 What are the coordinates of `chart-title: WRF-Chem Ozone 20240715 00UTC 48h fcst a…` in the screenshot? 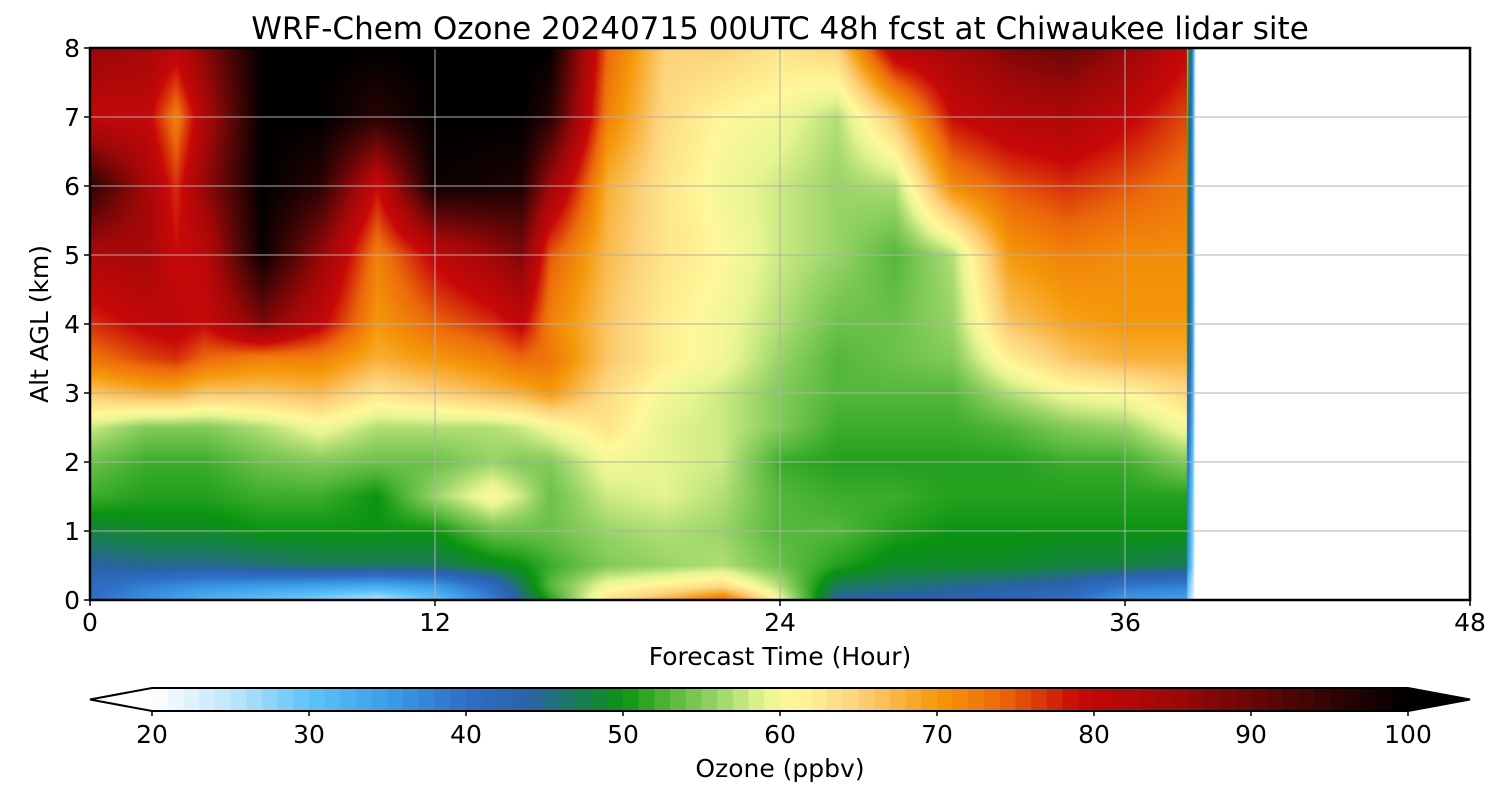 It's located at (780, 29).